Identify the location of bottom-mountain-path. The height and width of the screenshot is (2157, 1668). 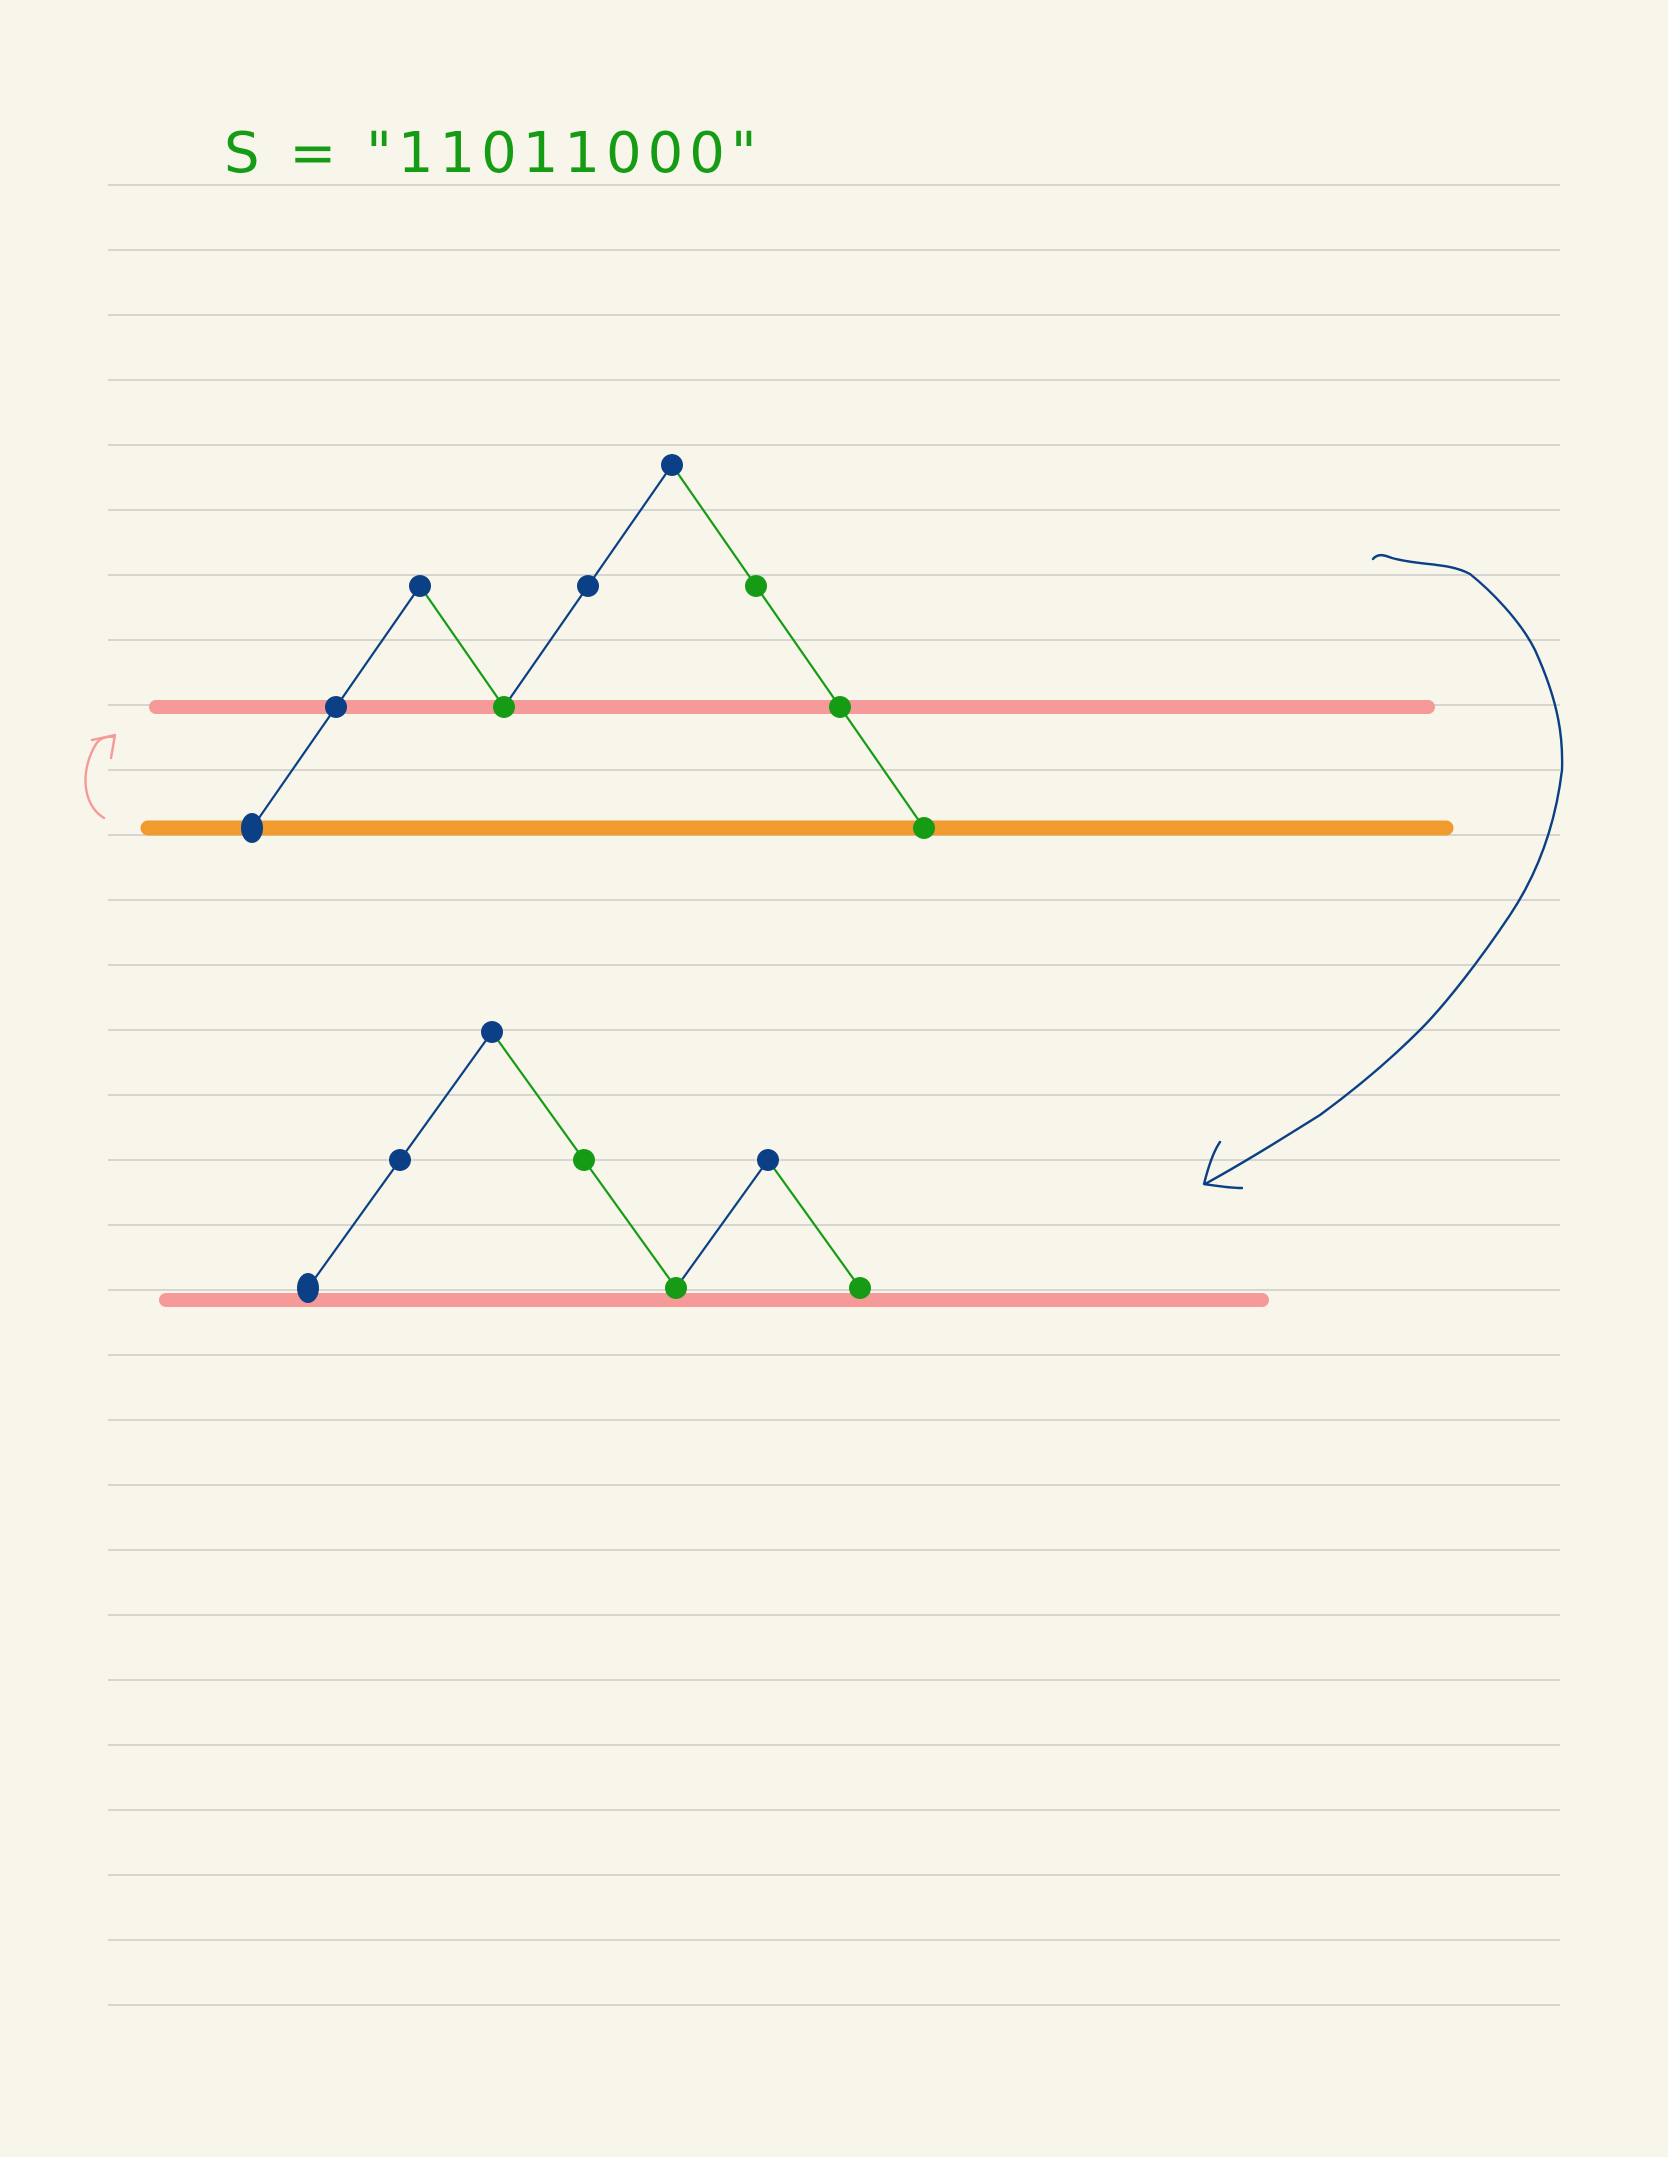
(584, 1162).